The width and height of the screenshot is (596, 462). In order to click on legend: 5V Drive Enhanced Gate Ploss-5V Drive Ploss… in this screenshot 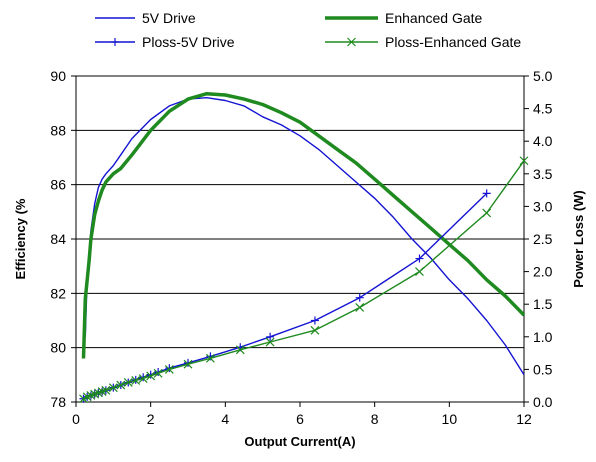, I will do `click(308, 30)`.